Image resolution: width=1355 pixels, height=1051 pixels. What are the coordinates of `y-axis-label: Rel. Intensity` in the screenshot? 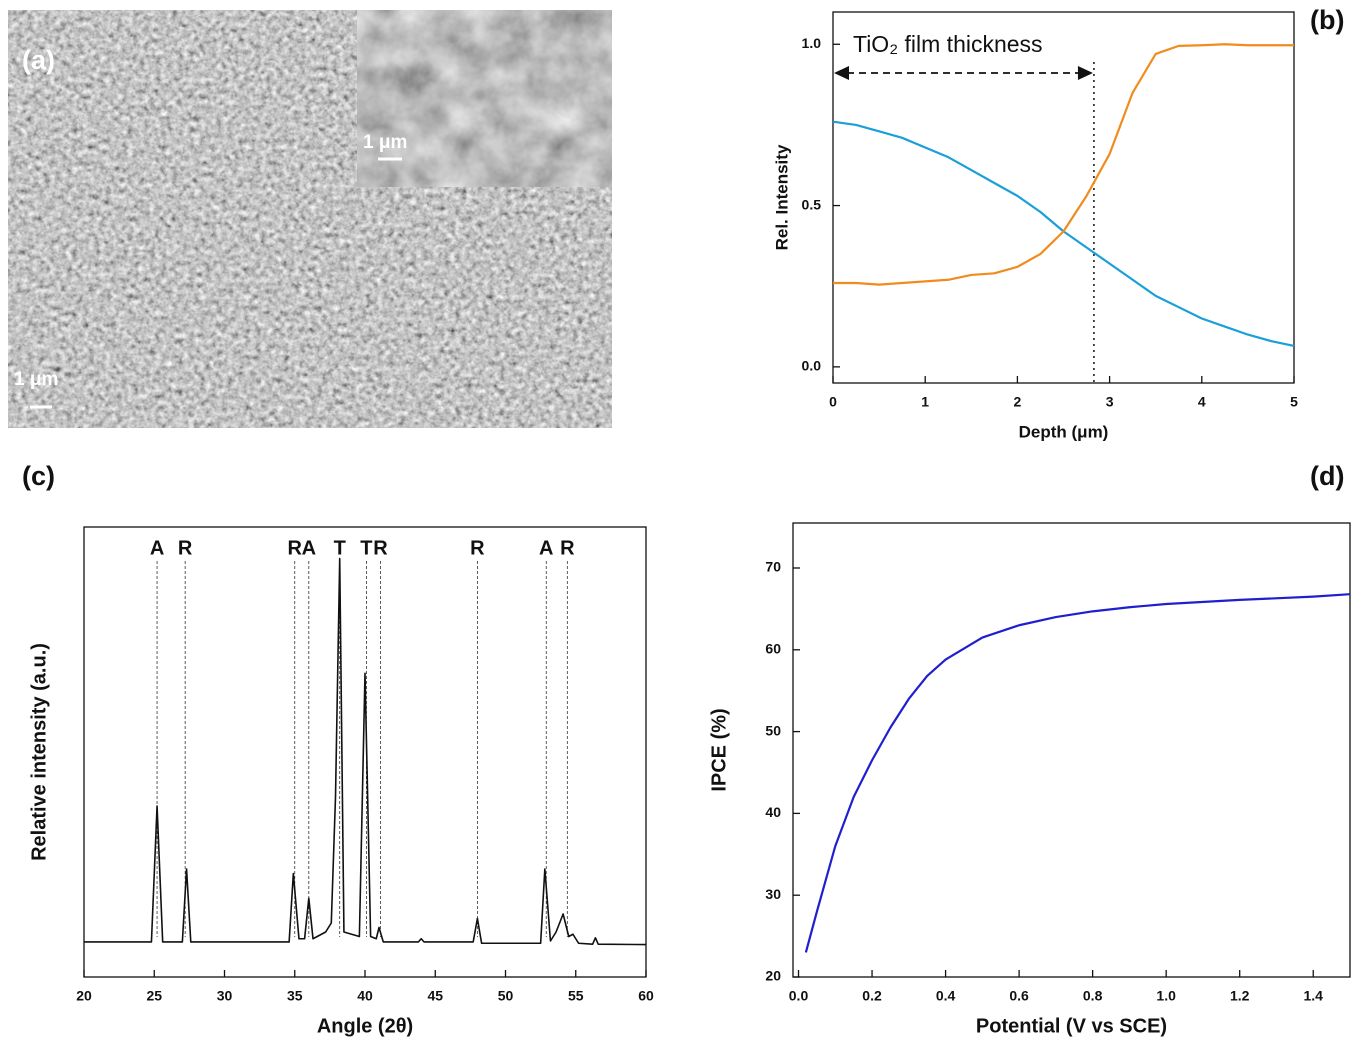 It's located at (781, 197).